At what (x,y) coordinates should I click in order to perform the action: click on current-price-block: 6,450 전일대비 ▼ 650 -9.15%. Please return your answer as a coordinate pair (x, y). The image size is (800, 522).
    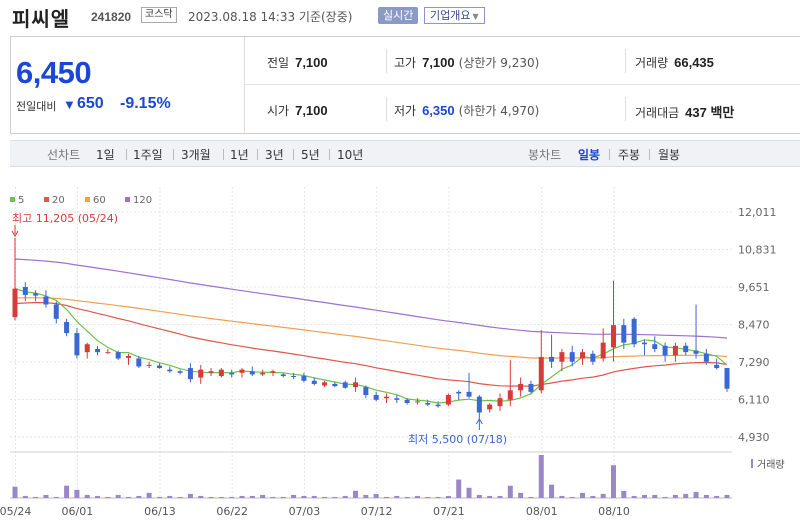
    Looking at the image, I should click on (128, 85).